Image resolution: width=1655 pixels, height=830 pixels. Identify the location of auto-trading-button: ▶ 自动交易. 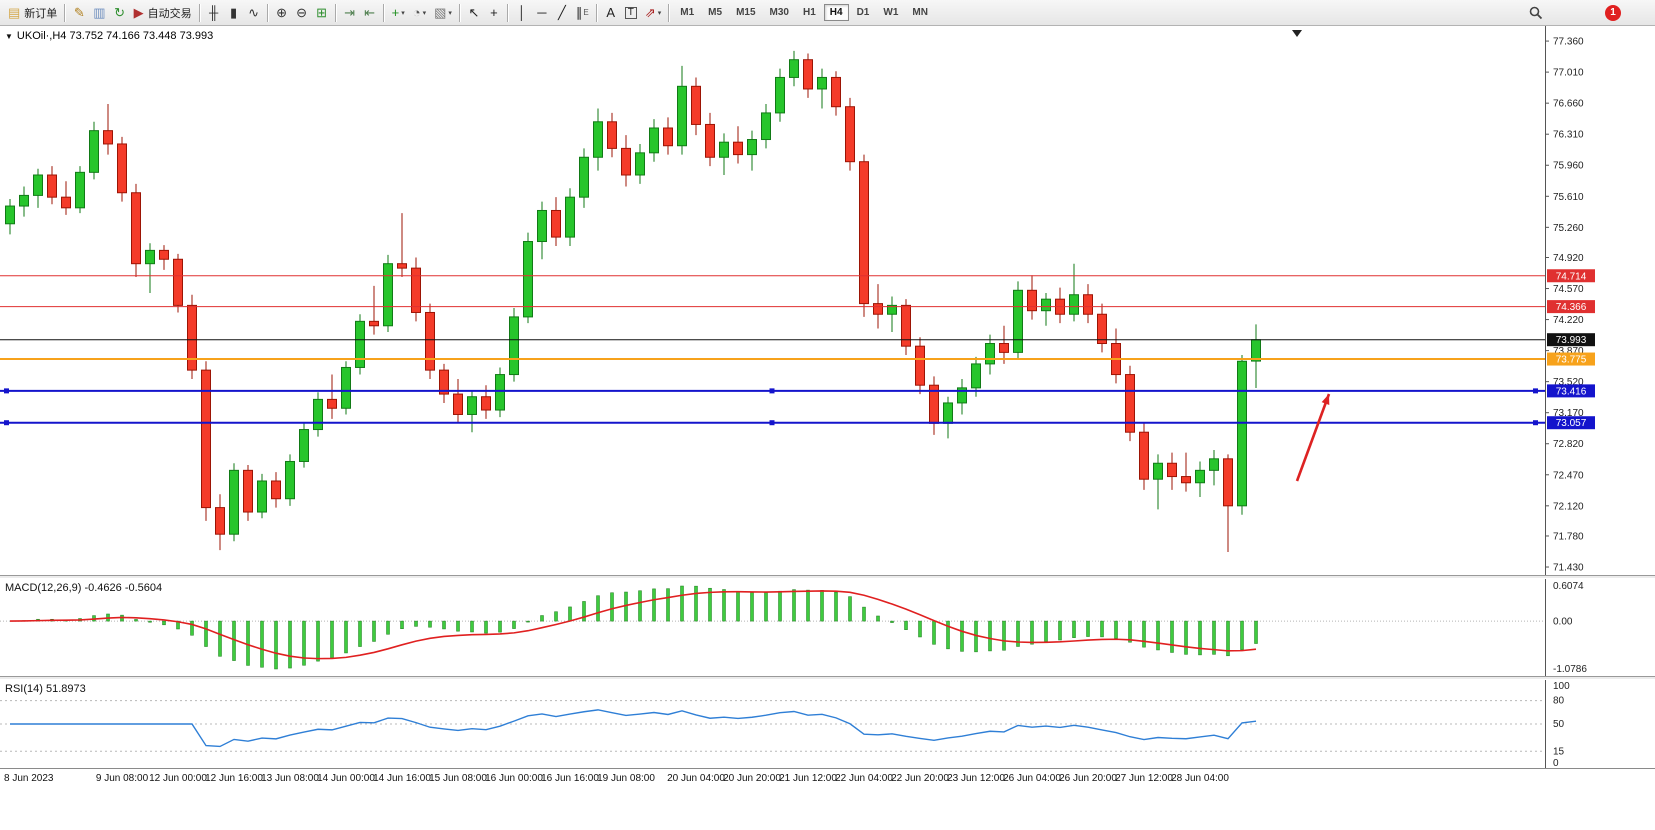
(163, 13).